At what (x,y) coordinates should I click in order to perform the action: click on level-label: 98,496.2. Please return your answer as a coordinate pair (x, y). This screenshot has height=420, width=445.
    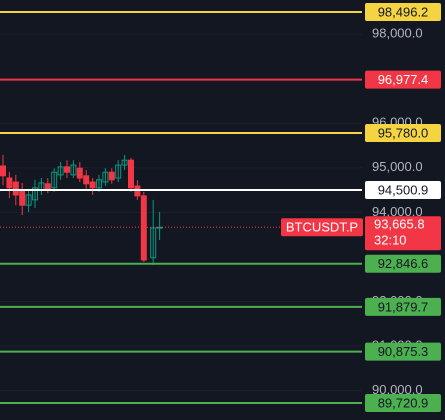
    Looking at the image, I should click on (403, 11).